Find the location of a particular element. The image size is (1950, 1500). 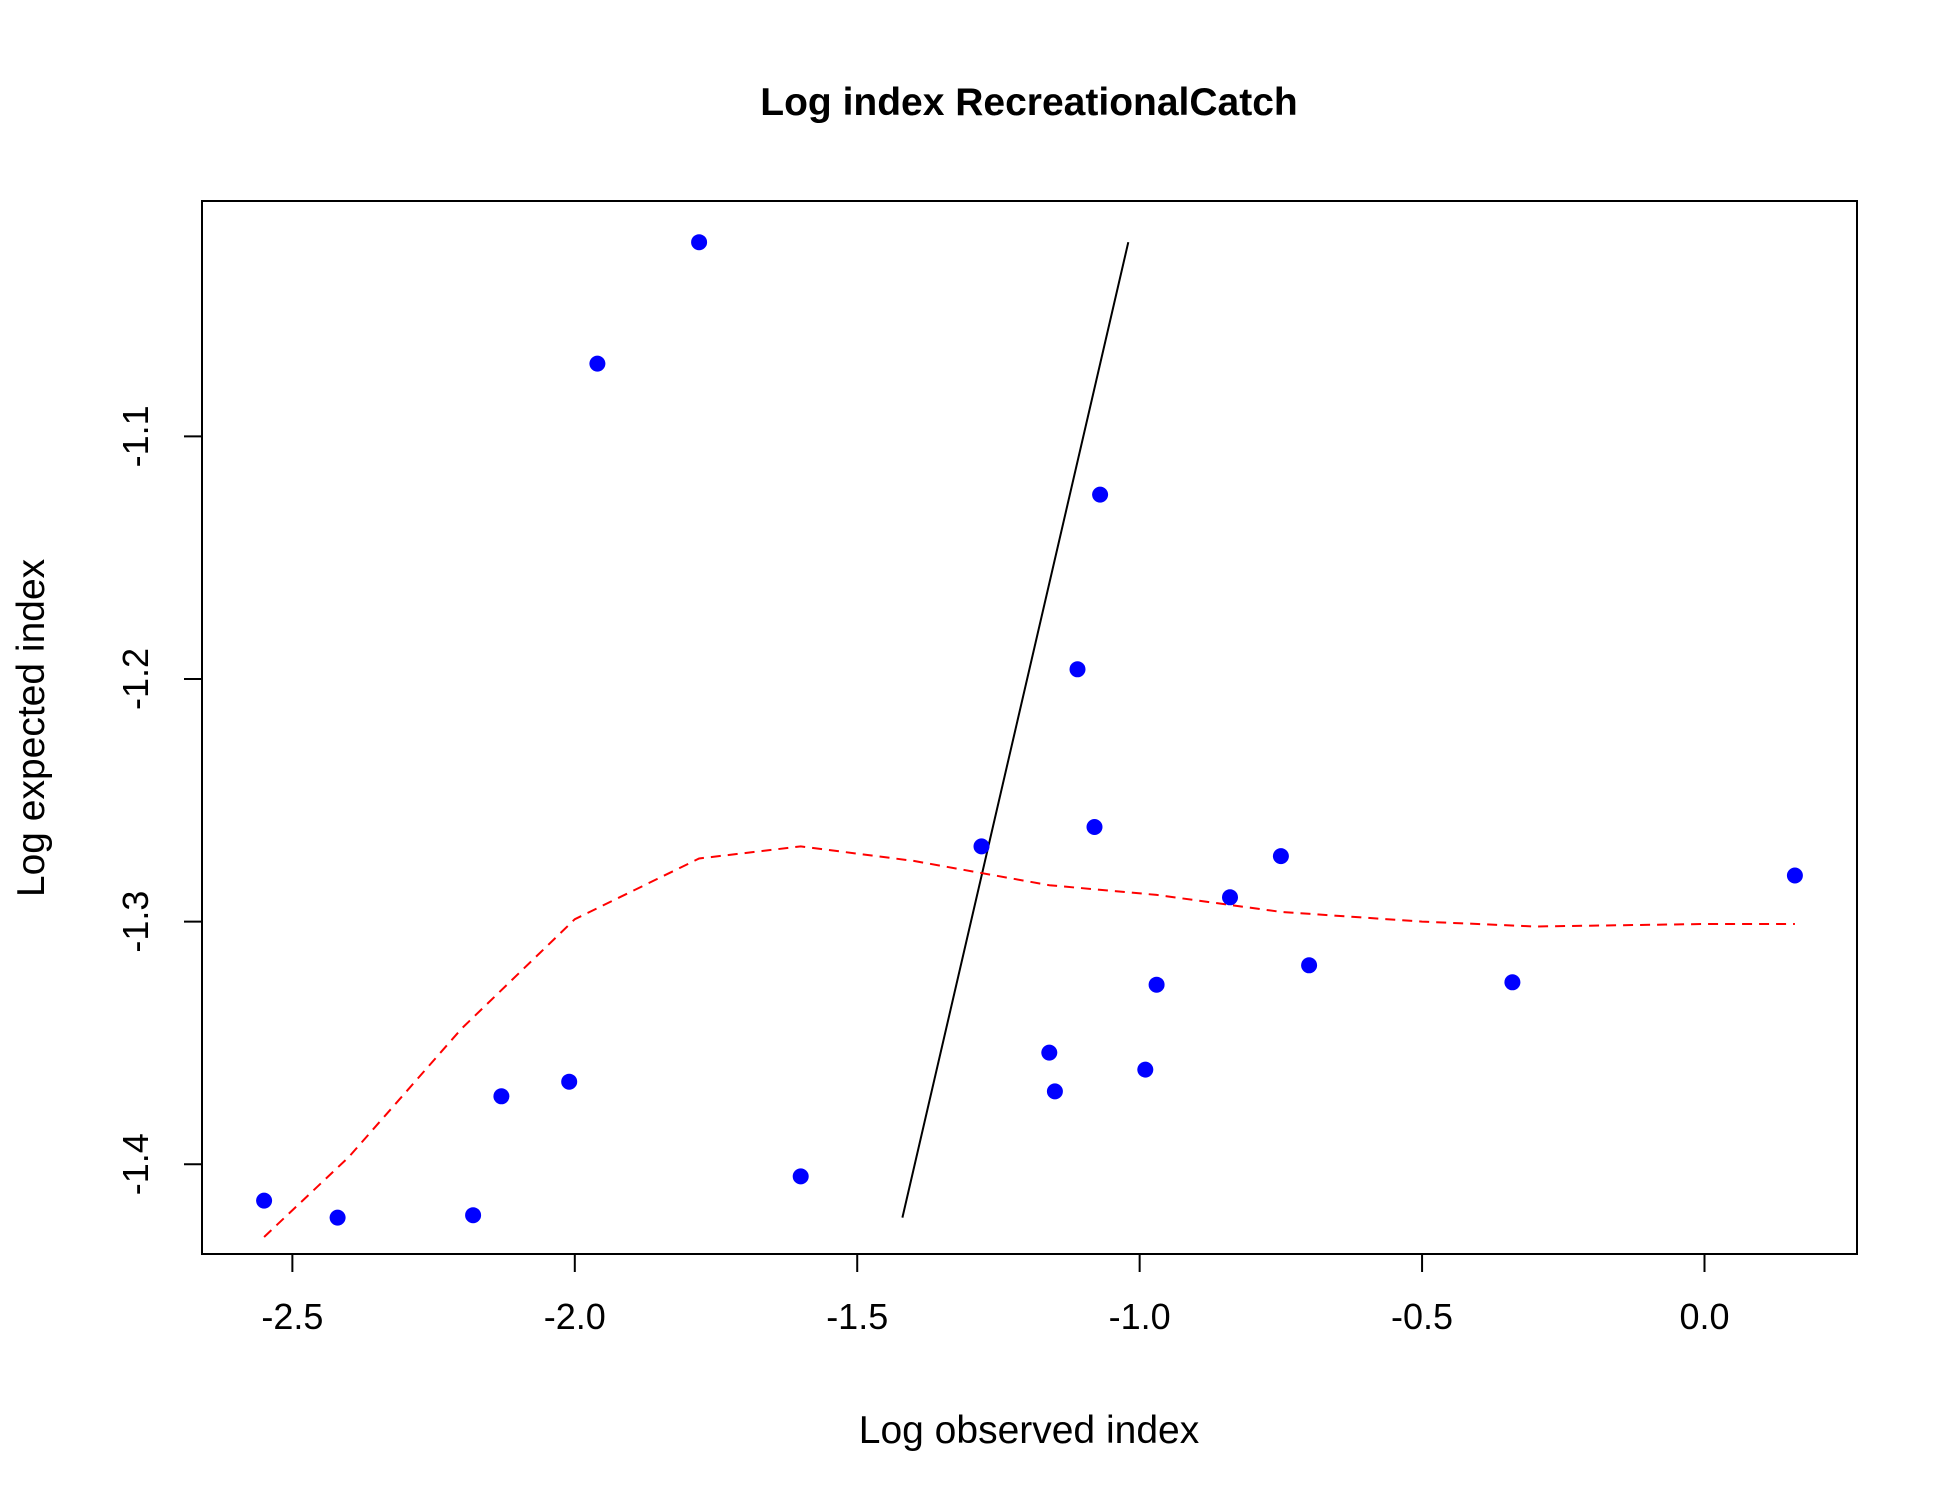

y-tick-label: -1.1 is located at coordinates (135, 436).